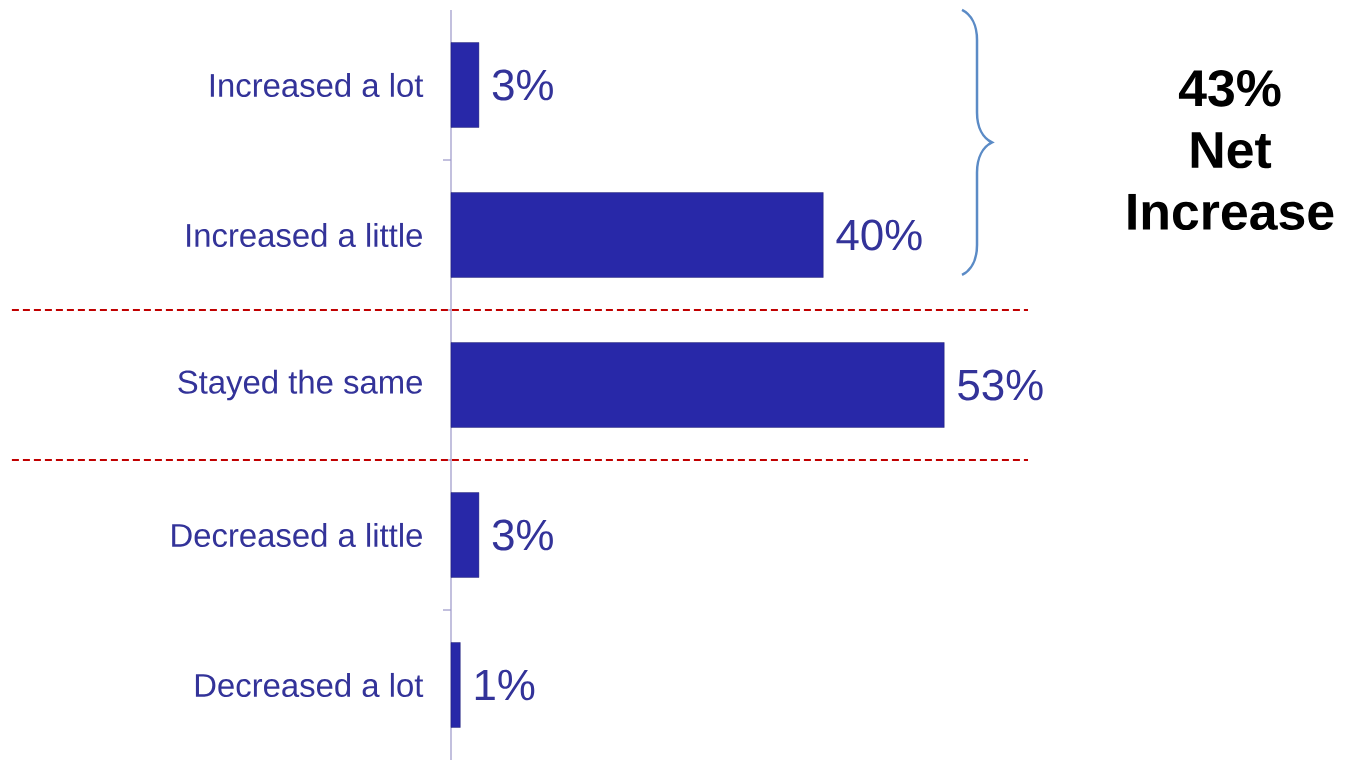  I want to click on data-label: 40%, so click(879, 235).